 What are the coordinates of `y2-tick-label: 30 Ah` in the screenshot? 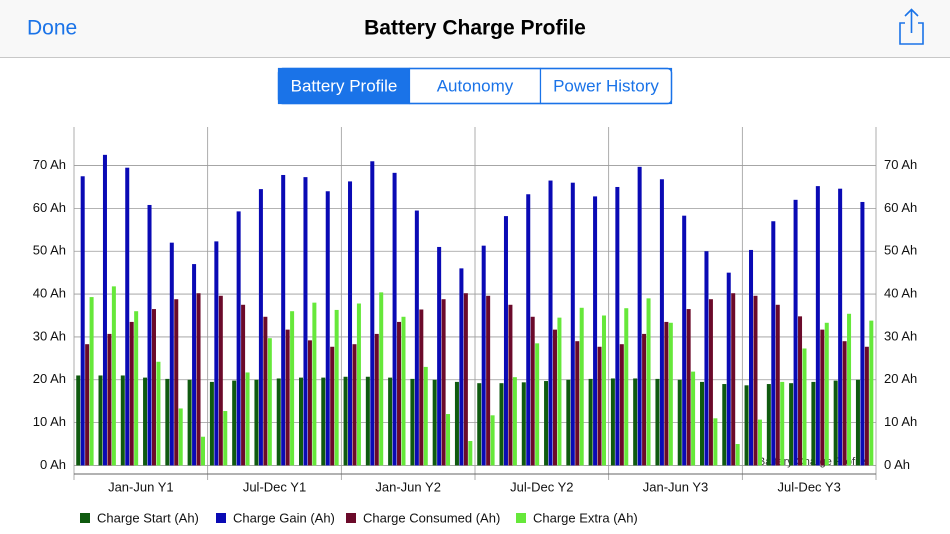 It's located at (900, 335).